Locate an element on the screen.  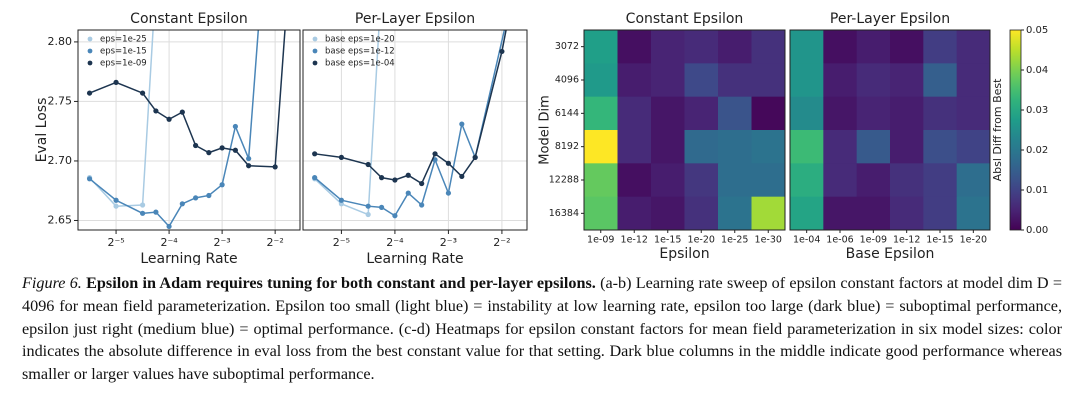
y-tick-label: 2.70 is located at coordinates (60, 160).